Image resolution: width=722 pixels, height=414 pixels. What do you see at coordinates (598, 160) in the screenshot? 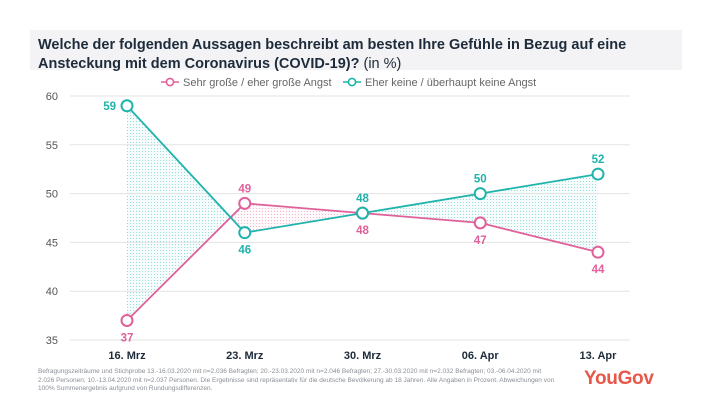
I see `data-label: 52` at bounding box center [598, 160].